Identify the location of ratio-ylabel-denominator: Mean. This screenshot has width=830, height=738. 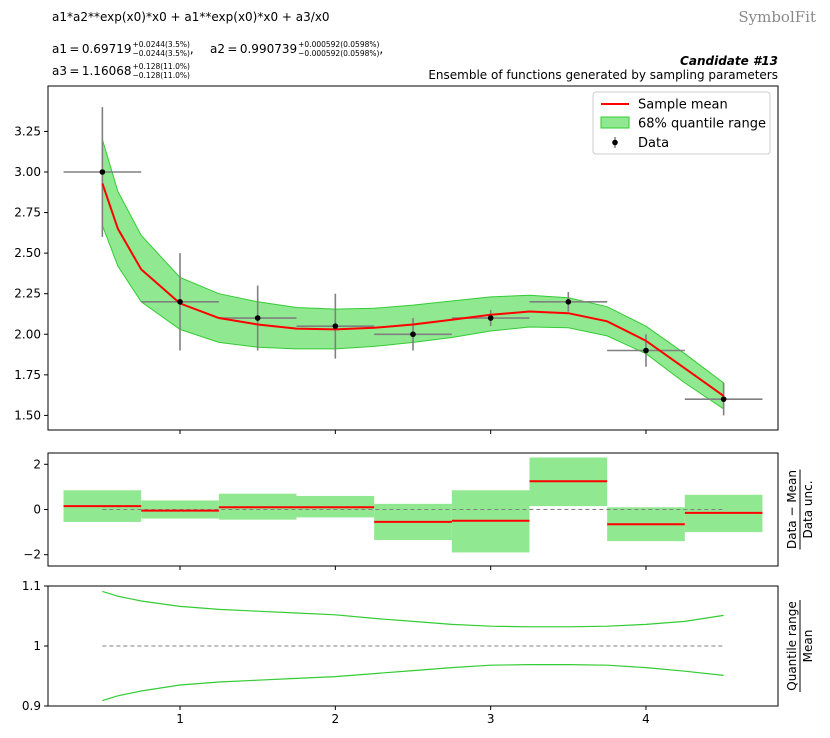
(808, 646).